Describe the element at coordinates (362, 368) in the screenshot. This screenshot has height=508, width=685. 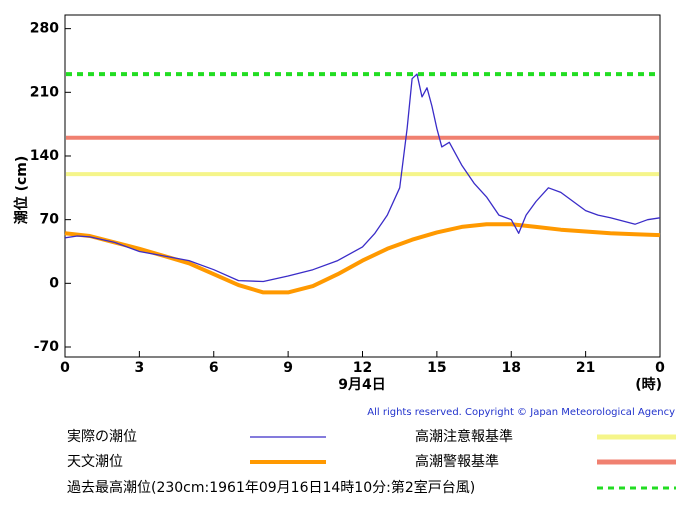
I see `x-tick-label: 12` at that location.